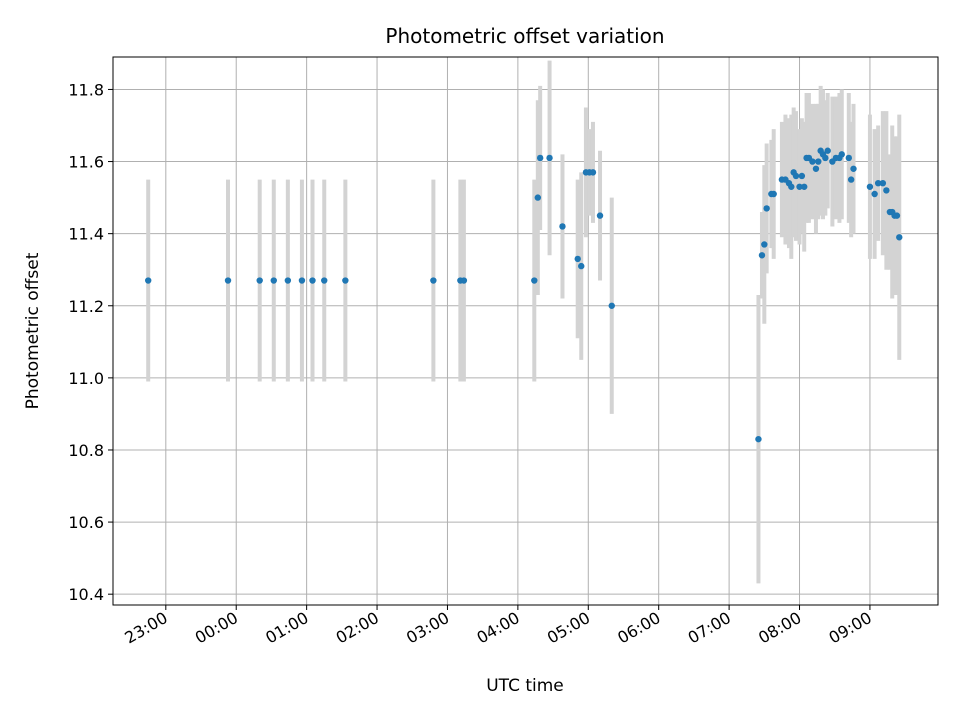 The image size is (960, 720). Describe the element at coordinates (86, 162) in the screenshot. I see `y-tick-label: 11.6` at that location.